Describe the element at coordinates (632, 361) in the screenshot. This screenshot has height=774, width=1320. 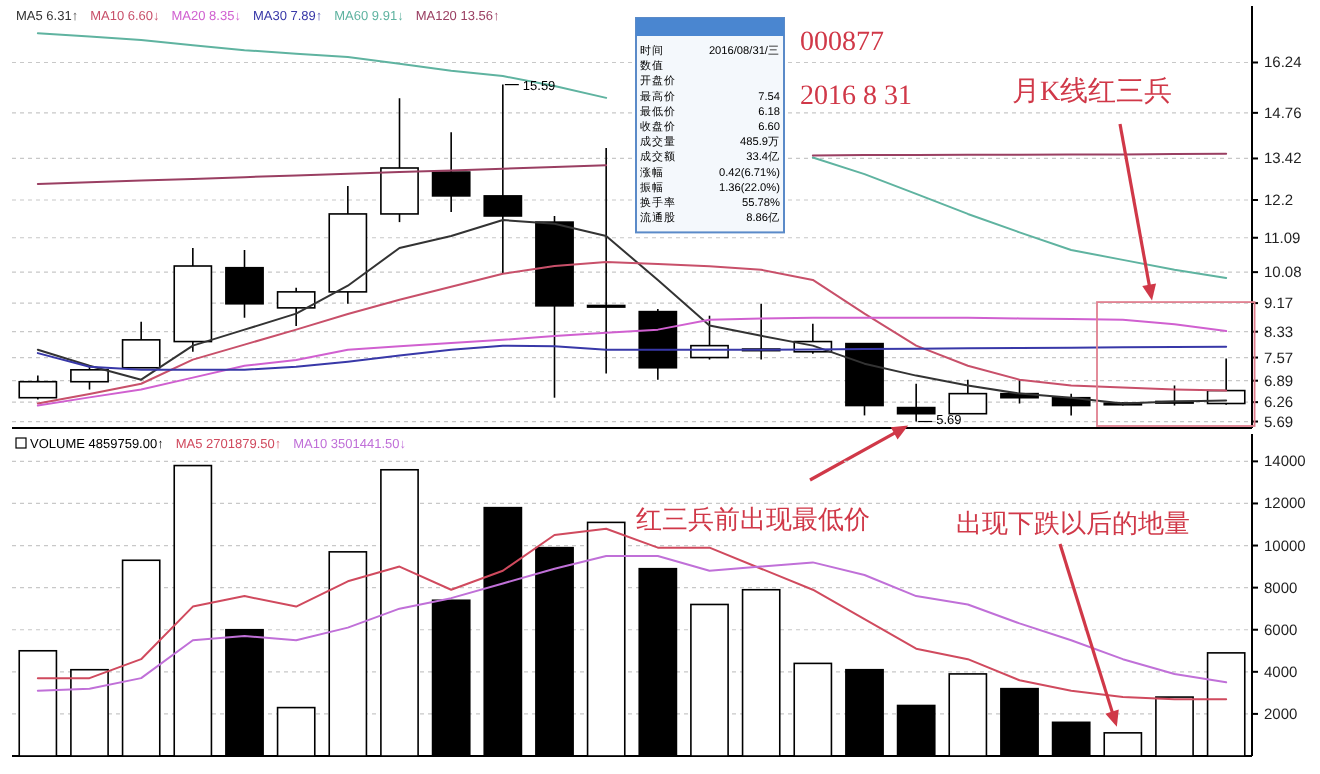
I see `line-series` at that location.